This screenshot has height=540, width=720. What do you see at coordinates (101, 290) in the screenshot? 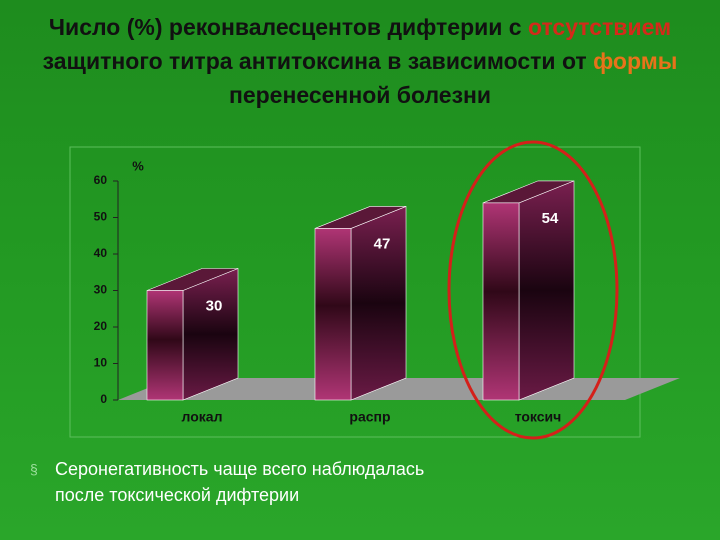
I see `y-tick-label: 30` at bounding box center [101, 290].